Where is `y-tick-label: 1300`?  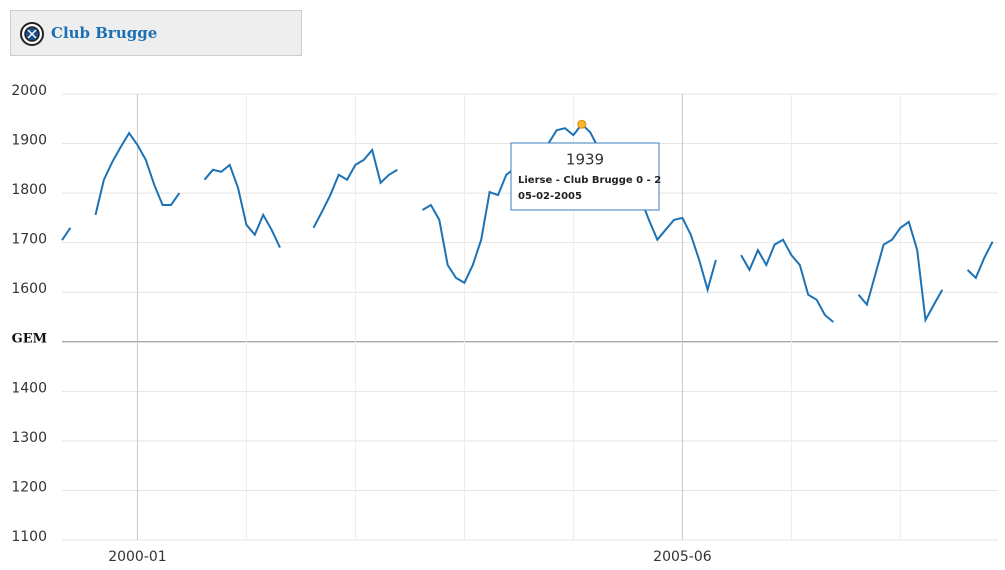 y-tick-label: 1300 is located at coordinates (29, 438).